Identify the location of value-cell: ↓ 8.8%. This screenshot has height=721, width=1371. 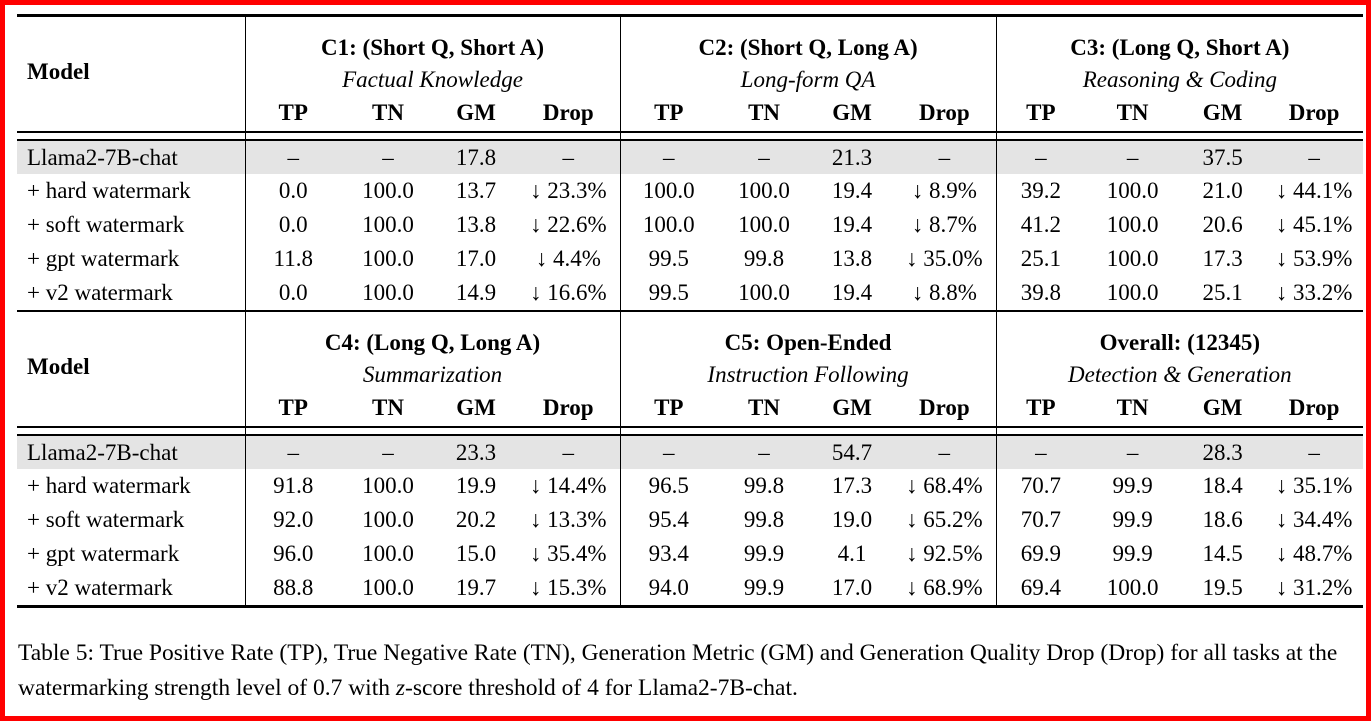
(944, 292).